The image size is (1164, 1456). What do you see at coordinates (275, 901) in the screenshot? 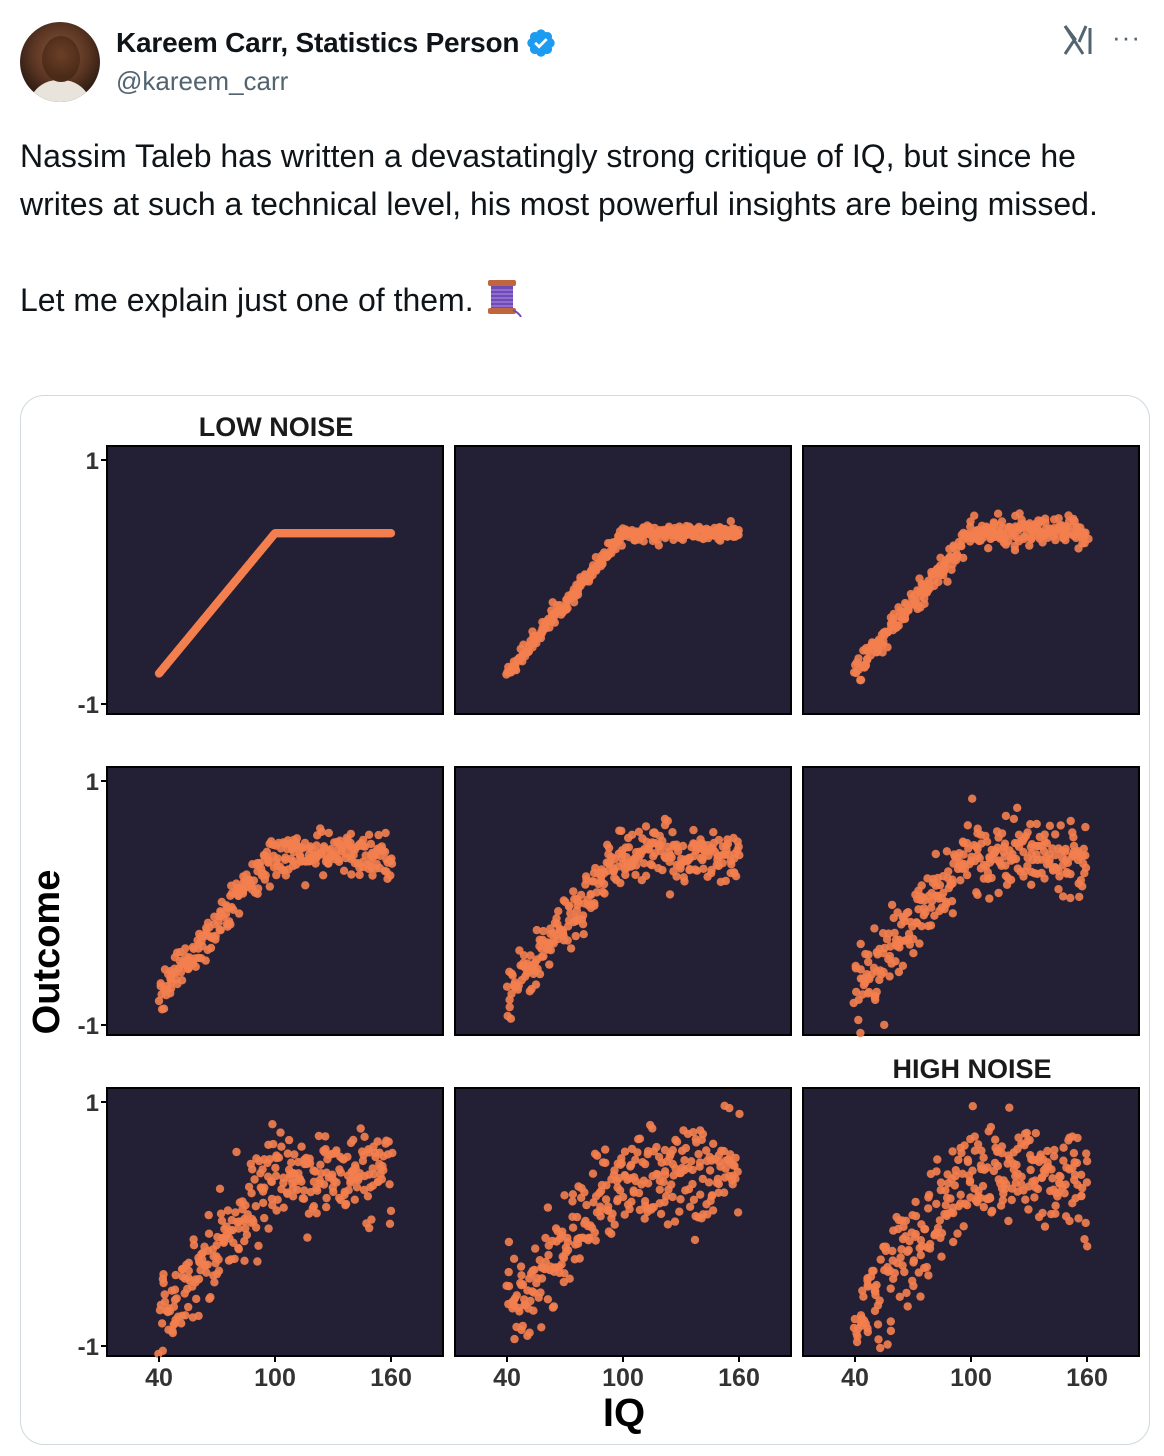
I see `panel-background` at bounding box center [275, 901].